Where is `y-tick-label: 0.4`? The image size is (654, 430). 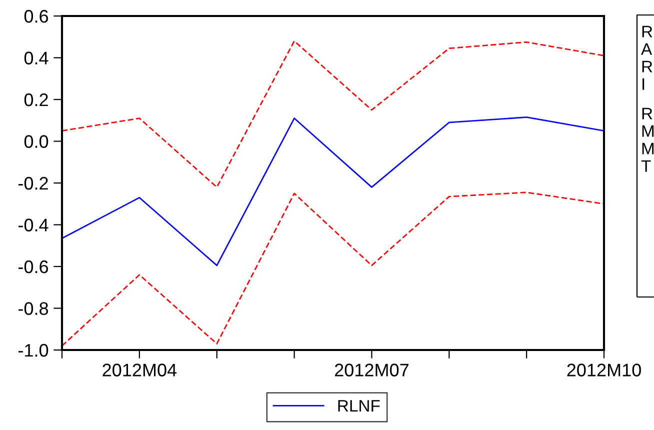
y-tick-label: 0.4 is located at coordinates (36, 58).